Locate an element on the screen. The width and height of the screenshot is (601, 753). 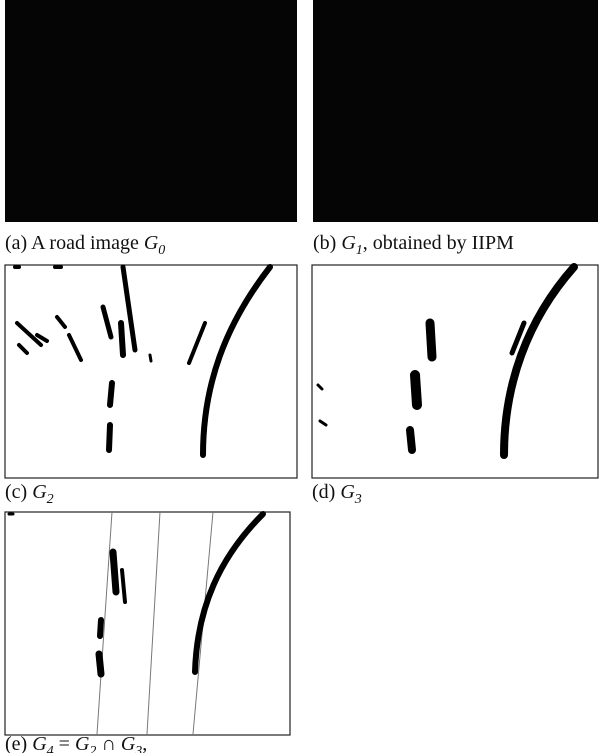
caption-part: 1 is located at coordinates (359, 250).